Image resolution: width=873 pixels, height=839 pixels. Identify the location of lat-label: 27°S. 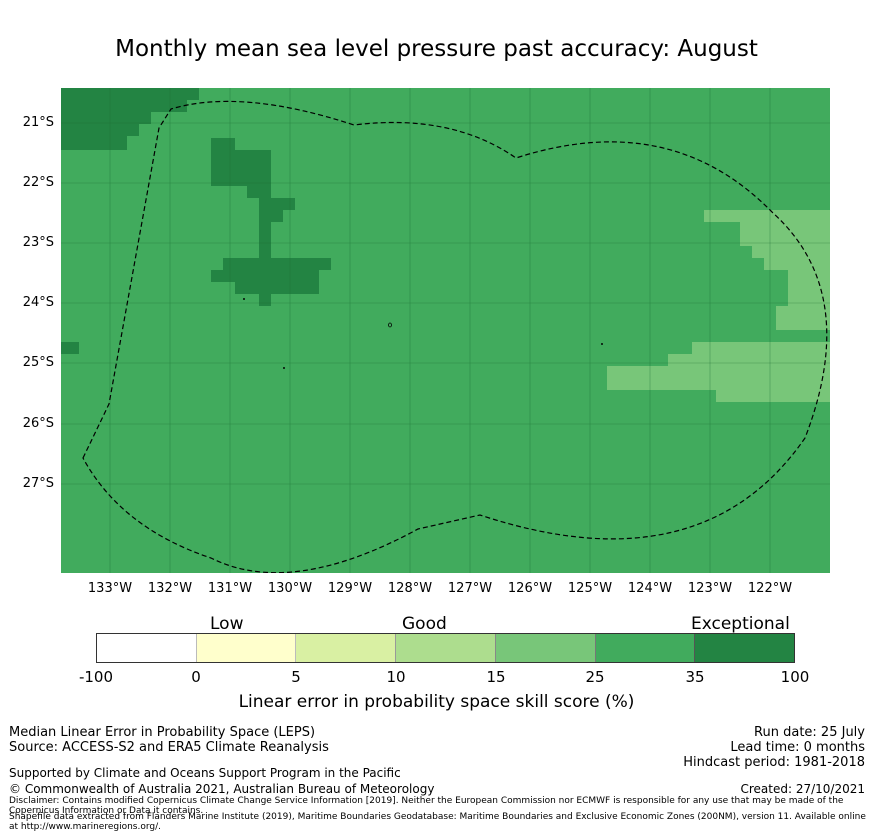
(38, 483).